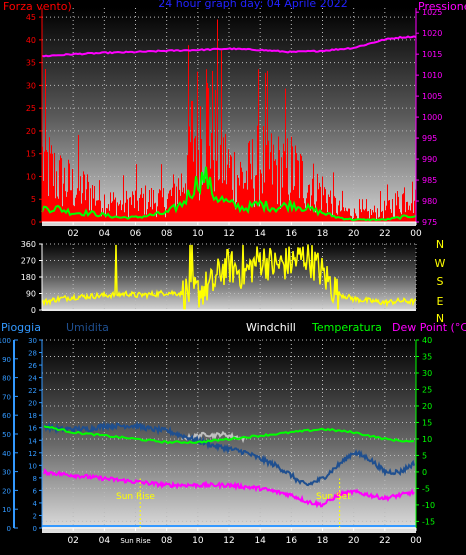 This screenshot has width=466, height=555. I want to click on pressure-tick-label: 1020, so click(432, 33).